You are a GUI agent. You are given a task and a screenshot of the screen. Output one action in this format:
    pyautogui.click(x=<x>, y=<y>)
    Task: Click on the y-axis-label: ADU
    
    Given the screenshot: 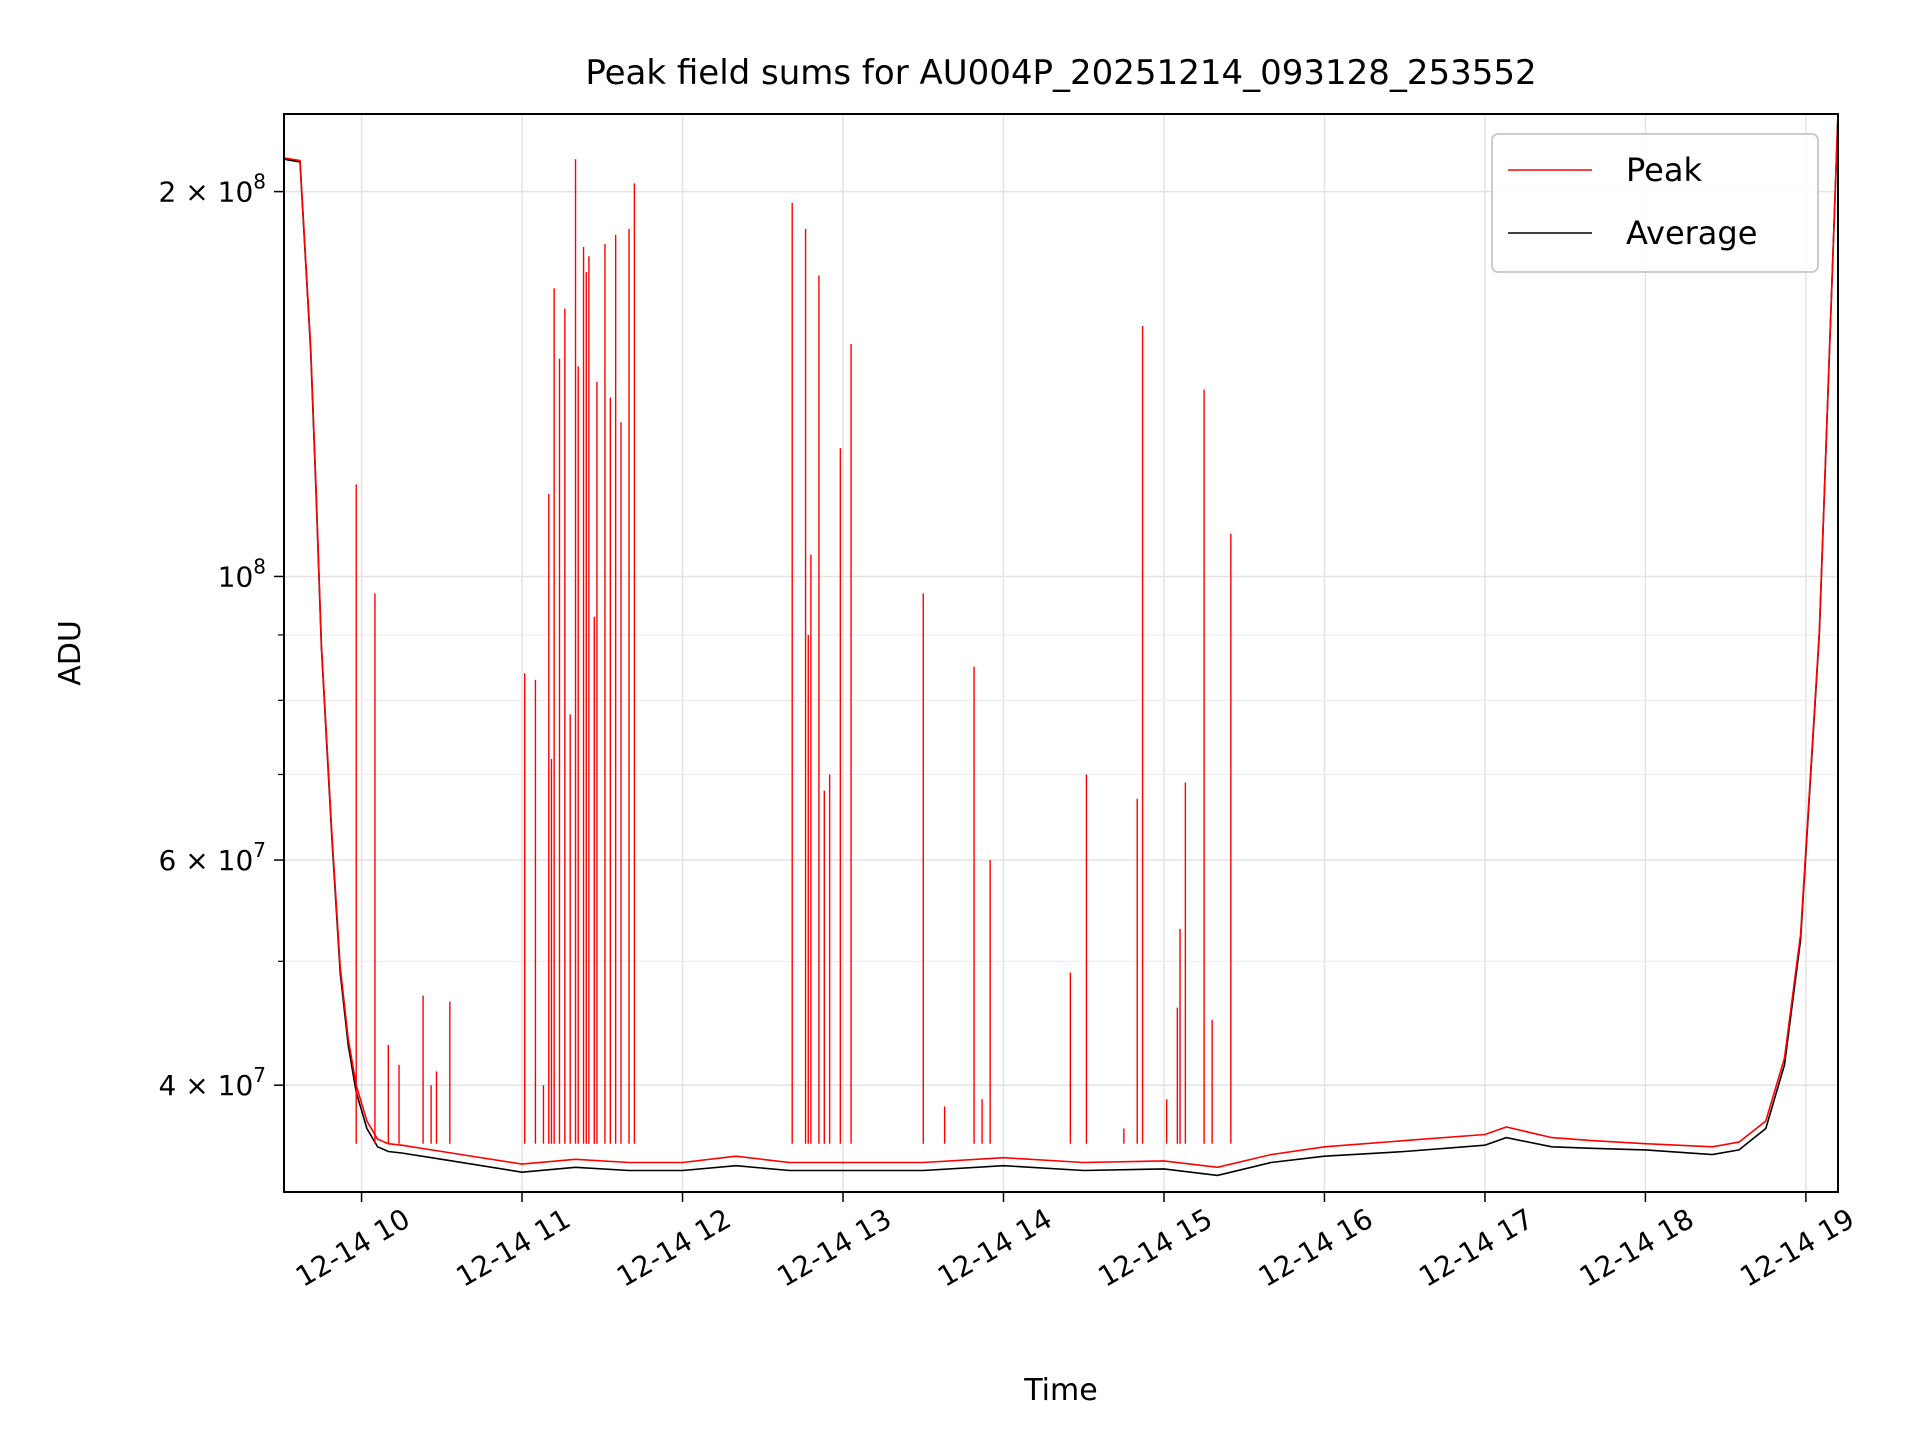 What is the action you would take?
    pyautogui.click(x=70, y=653)
    